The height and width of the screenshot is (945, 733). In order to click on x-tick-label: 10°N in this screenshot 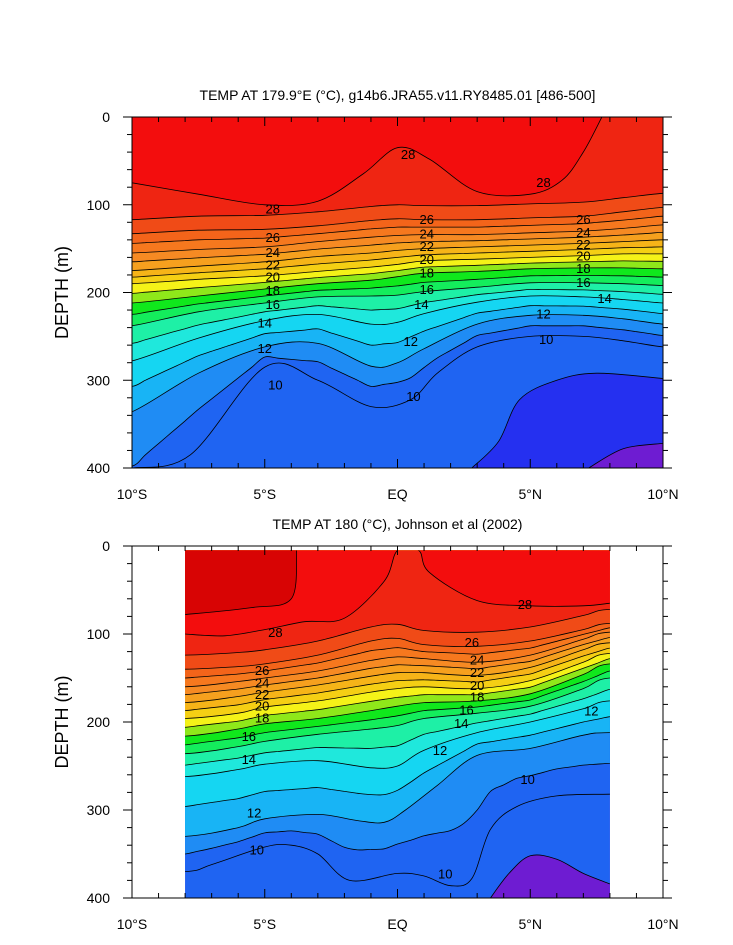, I will do `click(662, 924)`.